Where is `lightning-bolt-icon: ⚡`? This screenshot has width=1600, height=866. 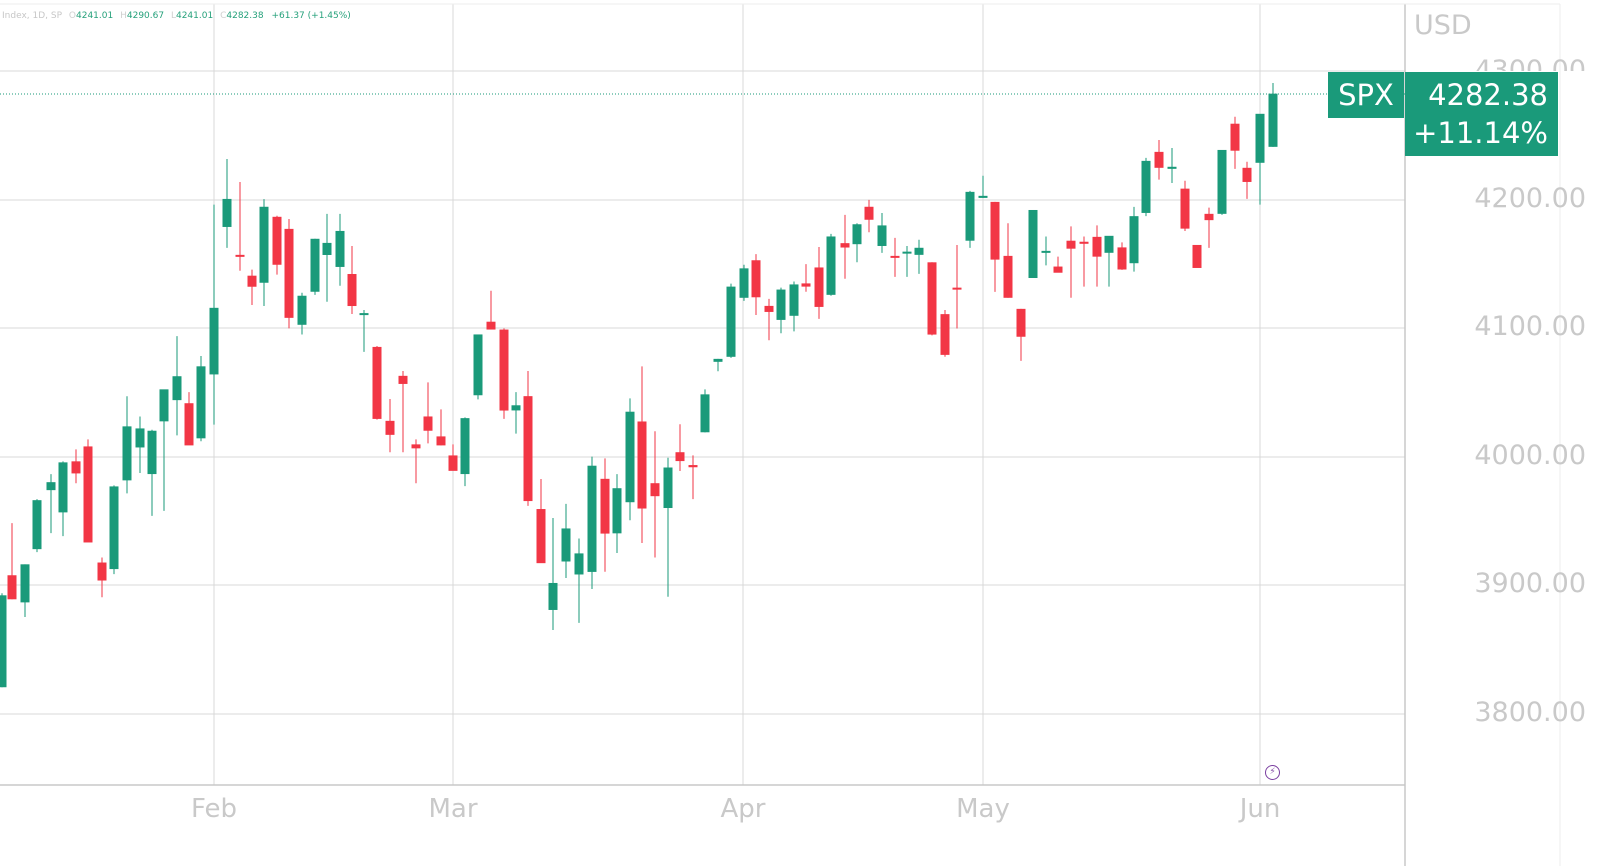
lightning-bolt-icon: ⚡ is located at coordinates (1272, 772).